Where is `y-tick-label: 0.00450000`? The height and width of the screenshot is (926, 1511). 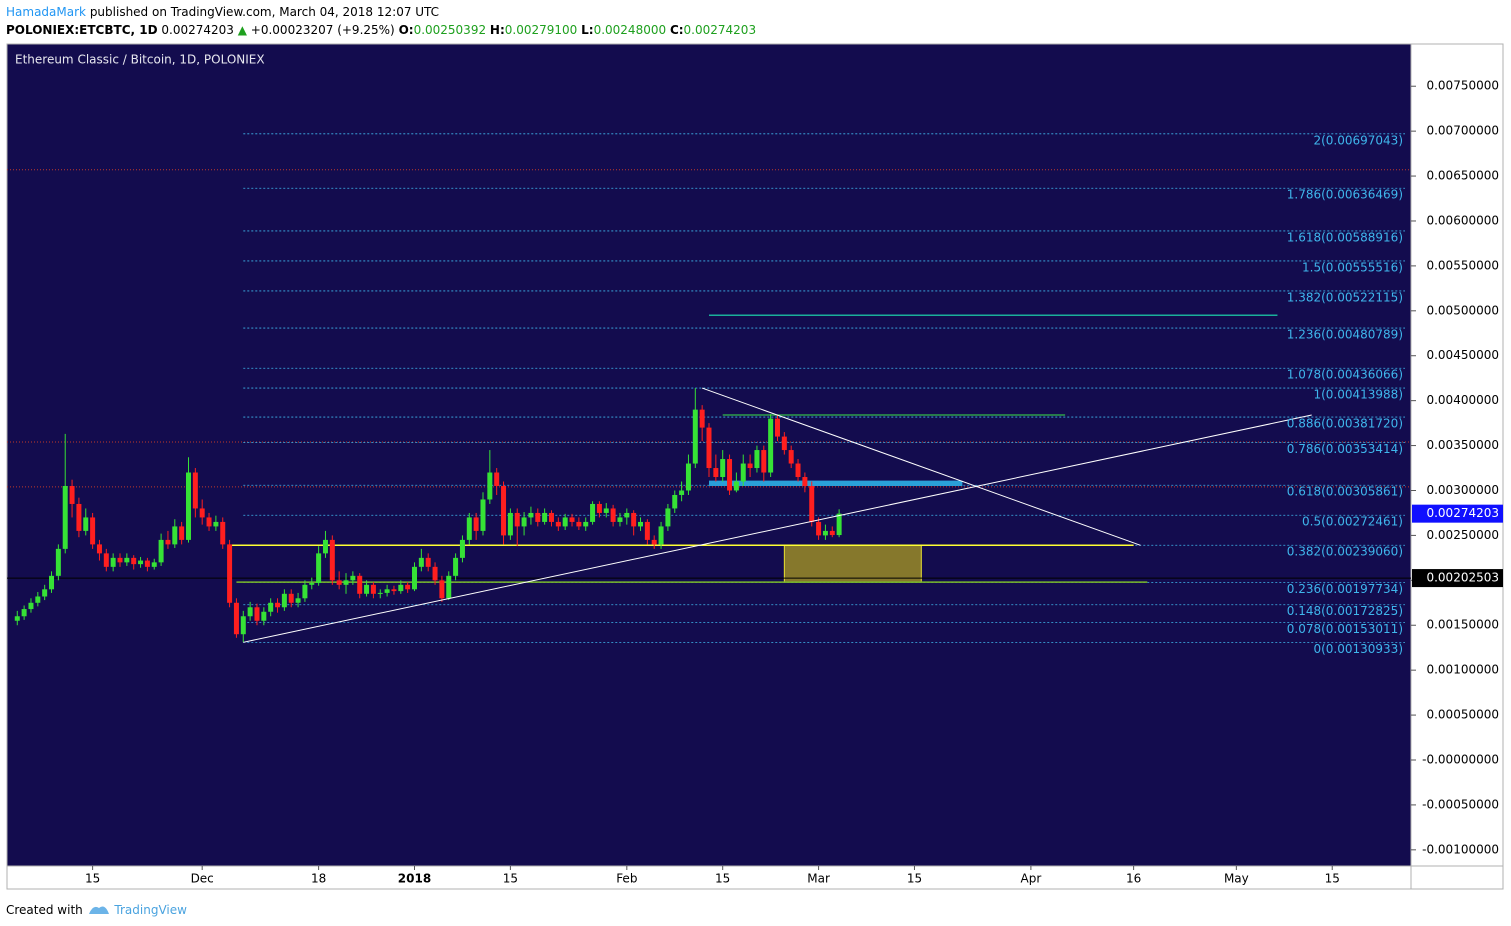
y-tick-label: 0.00450000 is located at coordinates (1462, 355).